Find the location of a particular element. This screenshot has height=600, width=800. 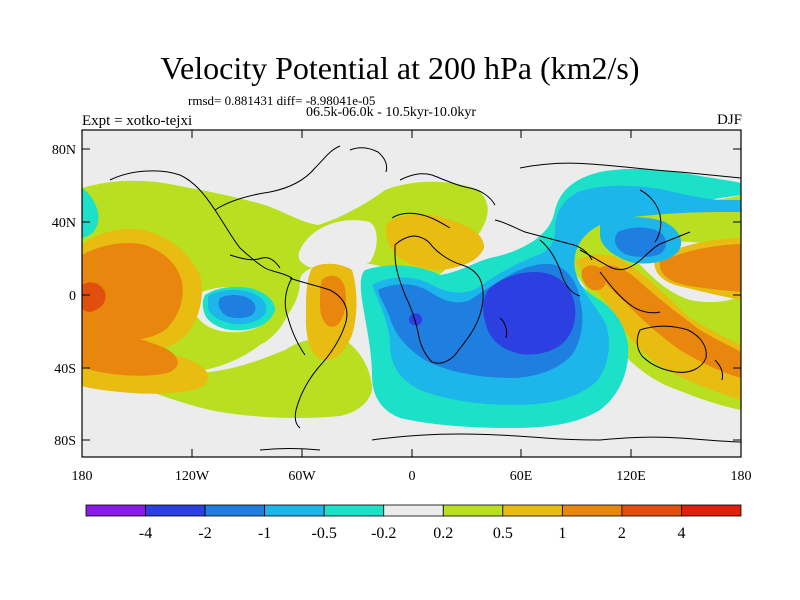

experiment-label: Expt = xotko-tejxi is located at coordinates (137, 121).